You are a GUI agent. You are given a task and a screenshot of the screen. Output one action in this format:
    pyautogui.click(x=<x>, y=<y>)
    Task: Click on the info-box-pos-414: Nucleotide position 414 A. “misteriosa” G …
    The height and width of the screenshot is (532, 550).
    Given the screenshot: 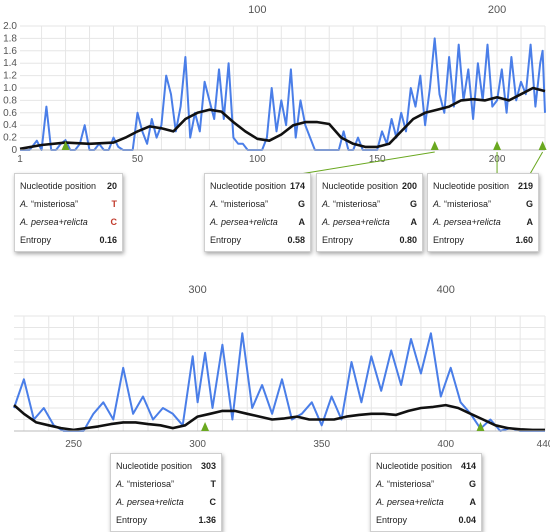 What is the action you would take?
    pyautogui.click(x=426, y=492)
    